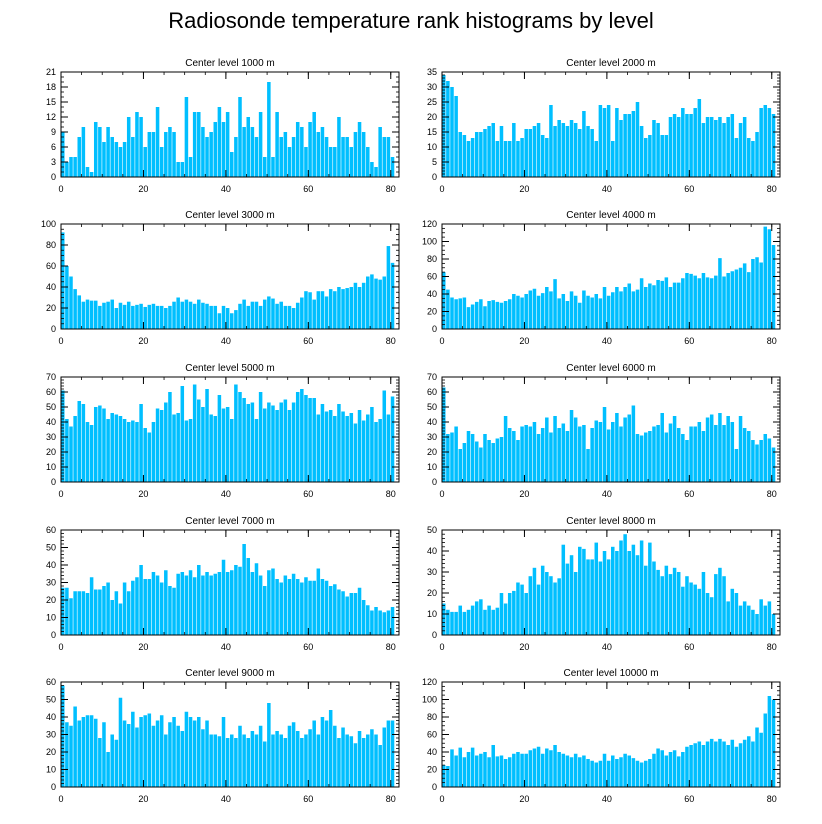 Image resolution: width=822 pixels, height=824 pixels. I want to click on histogram-panel-3: 0 20 40 60 80 0 20 40 60 80 100 Center level 3000 m, so click(220, 278).